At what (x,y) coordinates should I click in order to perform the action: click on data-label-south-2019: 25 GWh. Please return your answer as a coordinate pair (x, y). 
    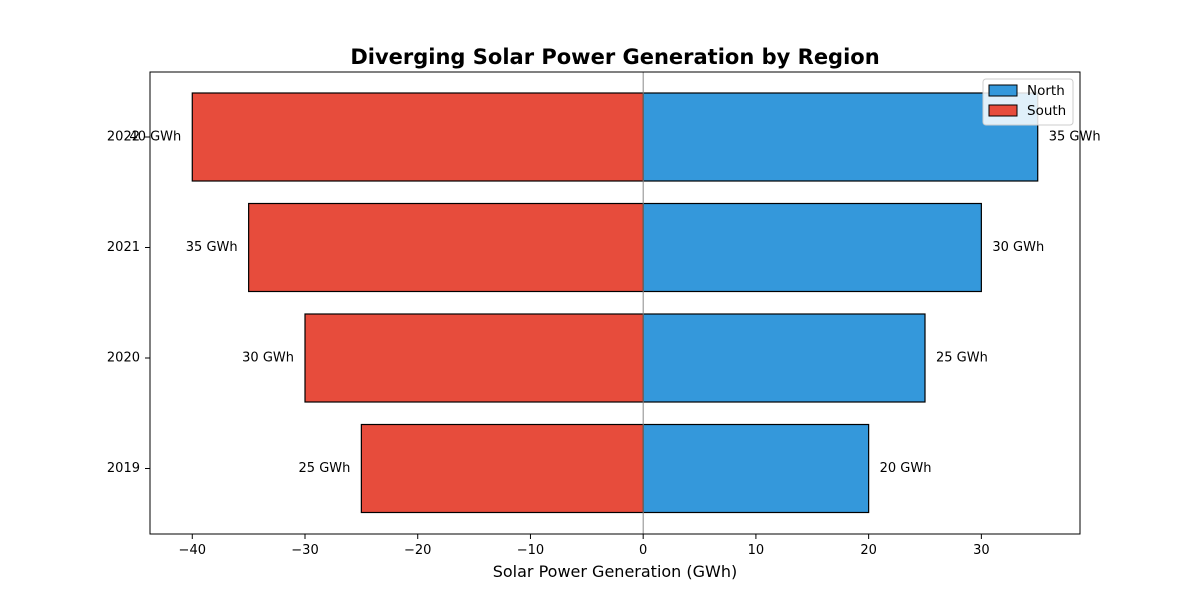
    Looking at the image, I should click on (325, 468).